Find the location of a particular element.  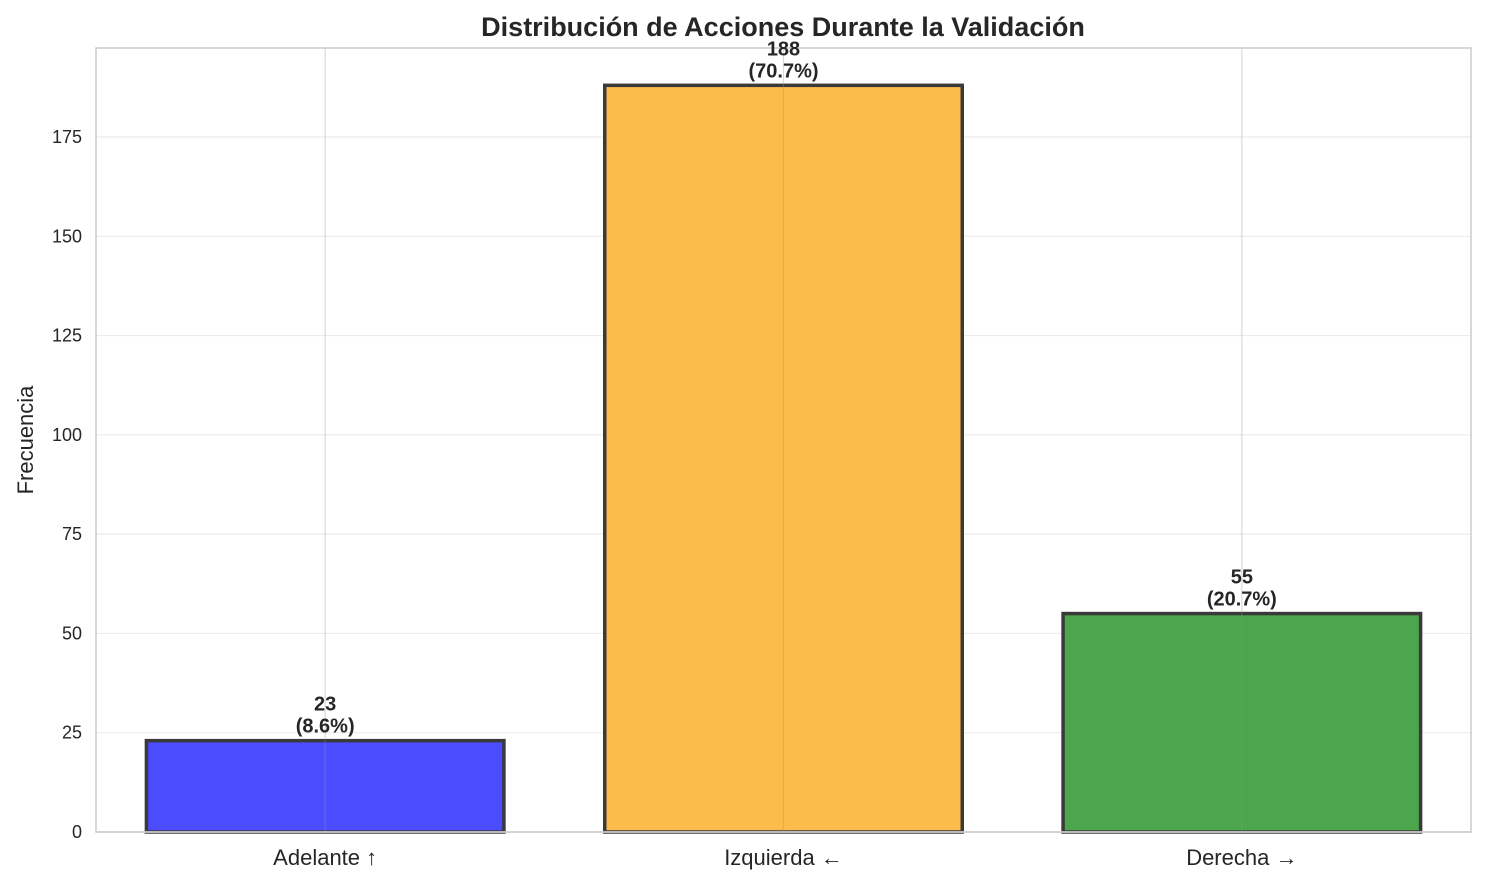

data-label-percent: (8.6%) is located at coordinates (325, 727).